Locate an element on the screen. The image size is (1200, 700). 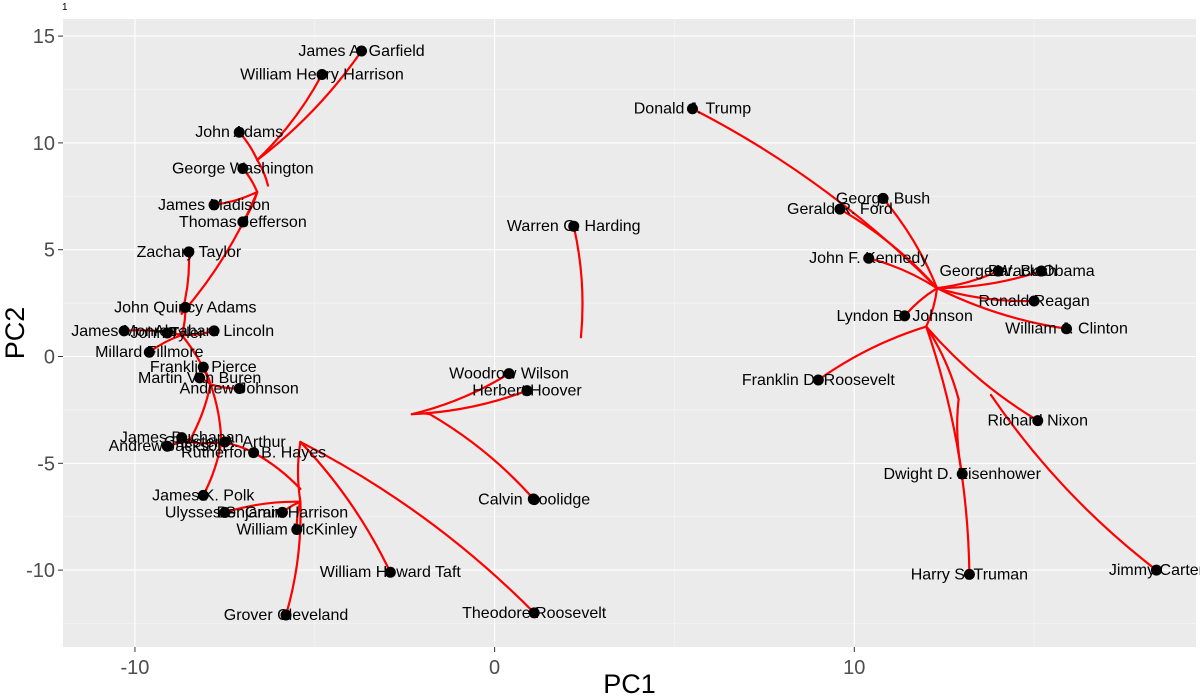
x-tick-label: 0 is located at coordinates (494, 668).